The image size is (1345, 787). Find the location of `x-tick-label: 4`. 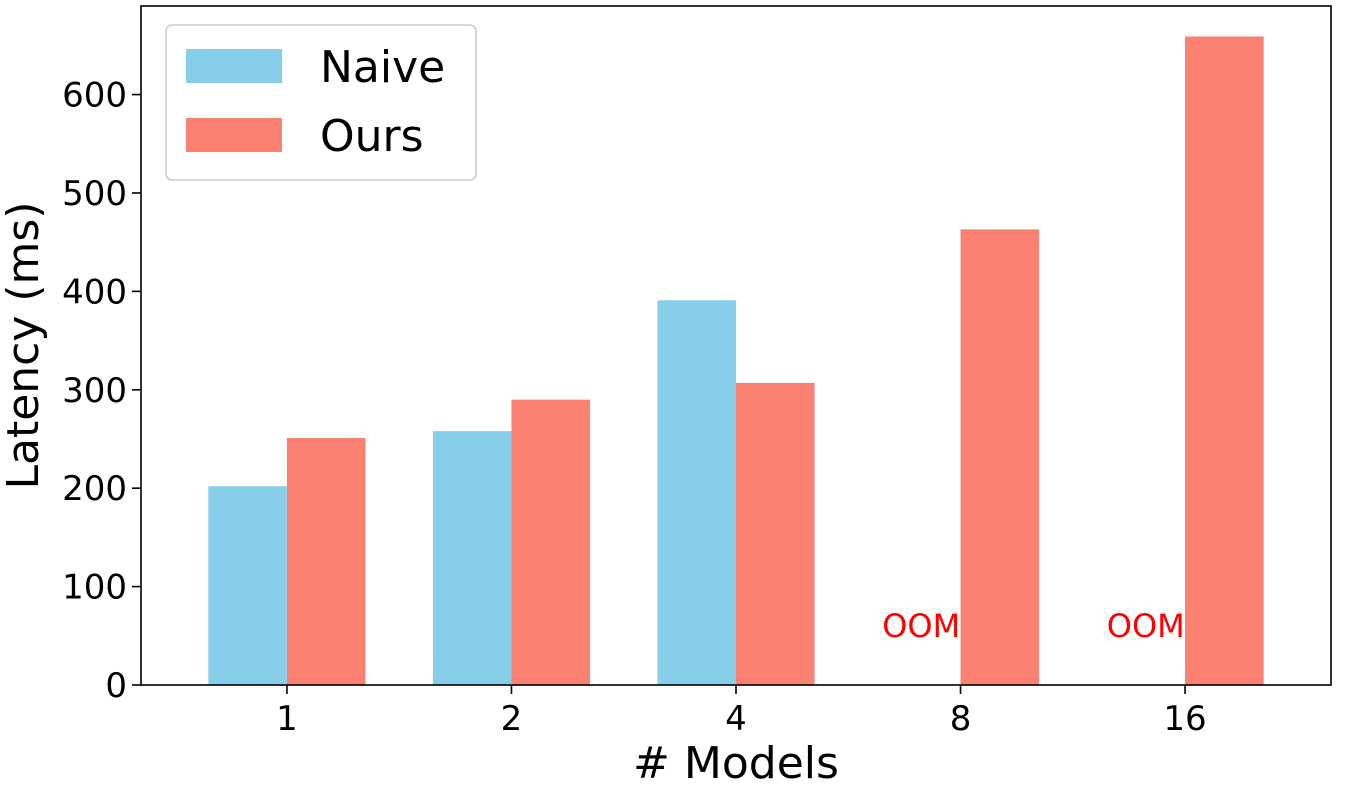

x-tick-label: 4 is located at coordinates (736, 719).